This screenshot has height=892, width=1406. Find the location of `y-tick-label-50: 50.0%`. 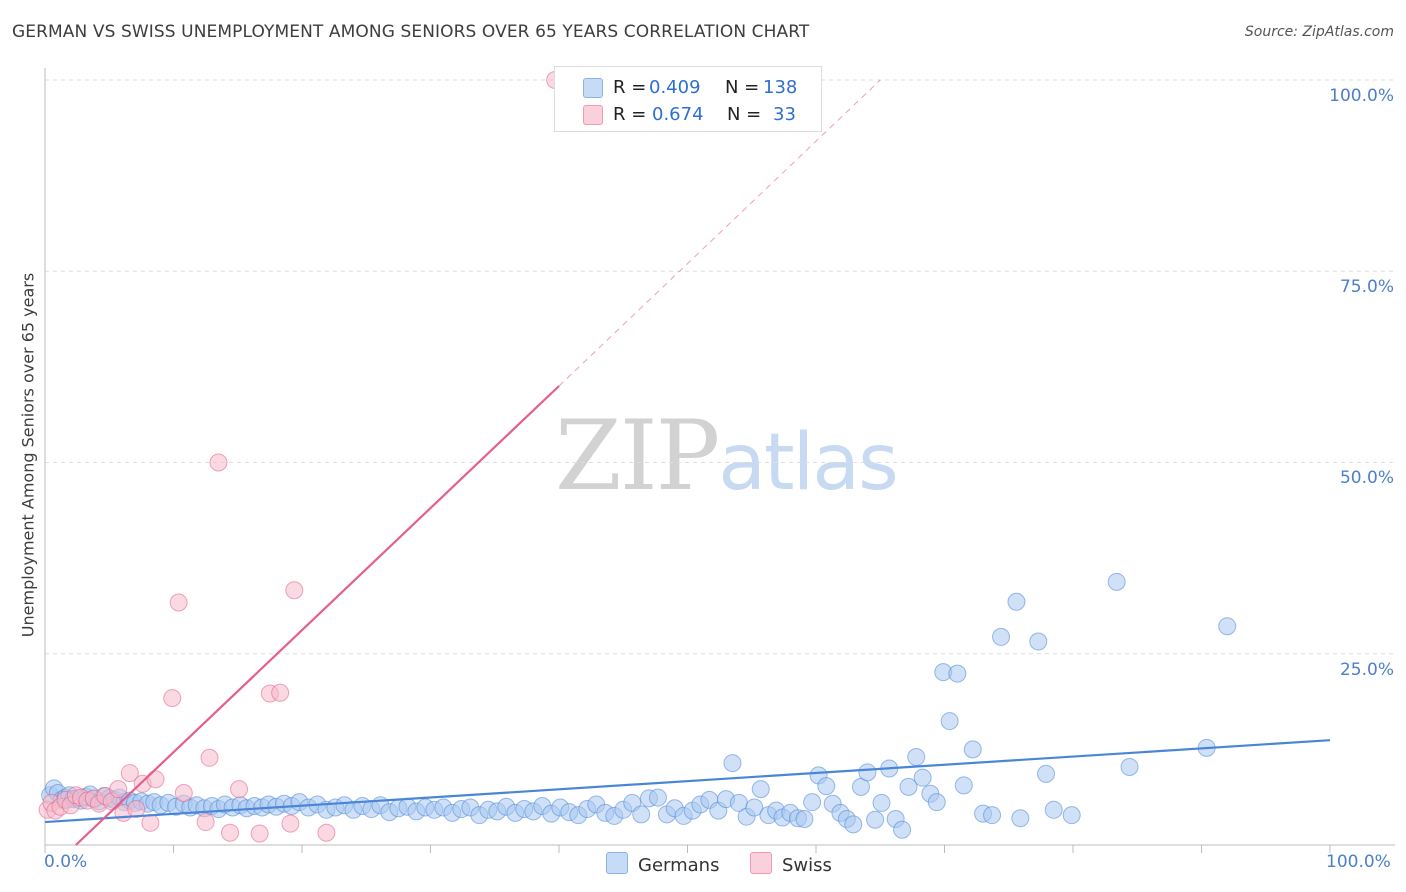

y-tick-label-50: 50.0% is located at coordinates (1366, 478).